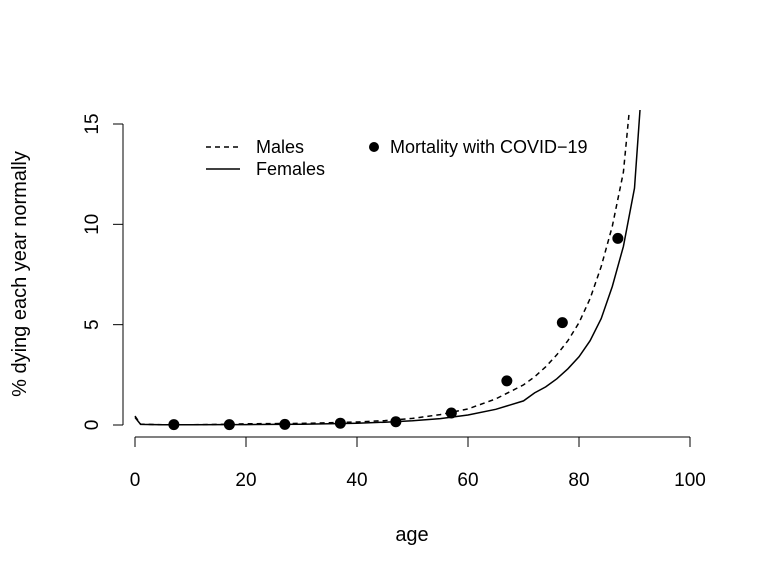 This screenshot has width=768, height=578. What do you see at coordinates (20, 274) in the screenshot?
I see `y-axis-title: % dying each year normally` at bounding box center [20, 274].